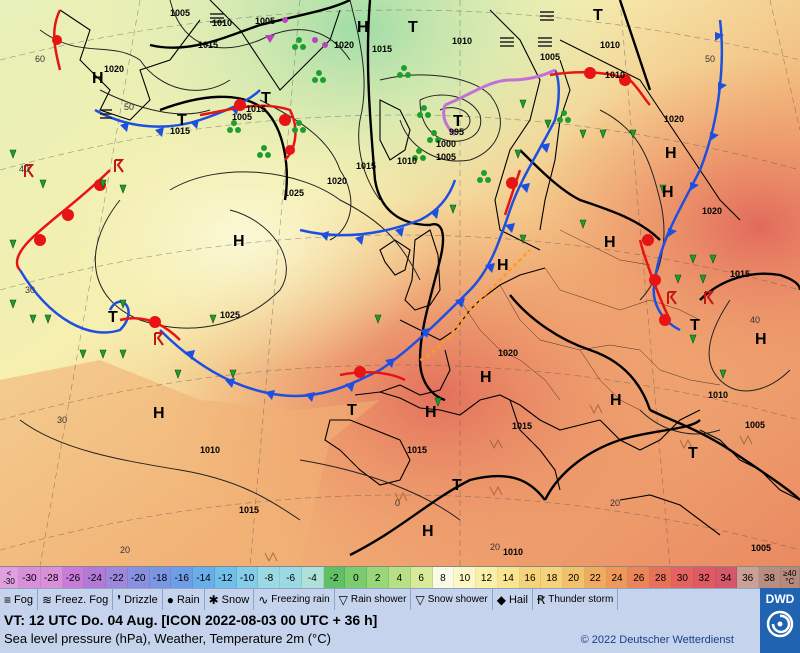 This screenshot has height=653, width=800. Describe the element at coordinates (452, 600) in the screenshot. I see `legend-item: ▽ Snow shower` at that location.